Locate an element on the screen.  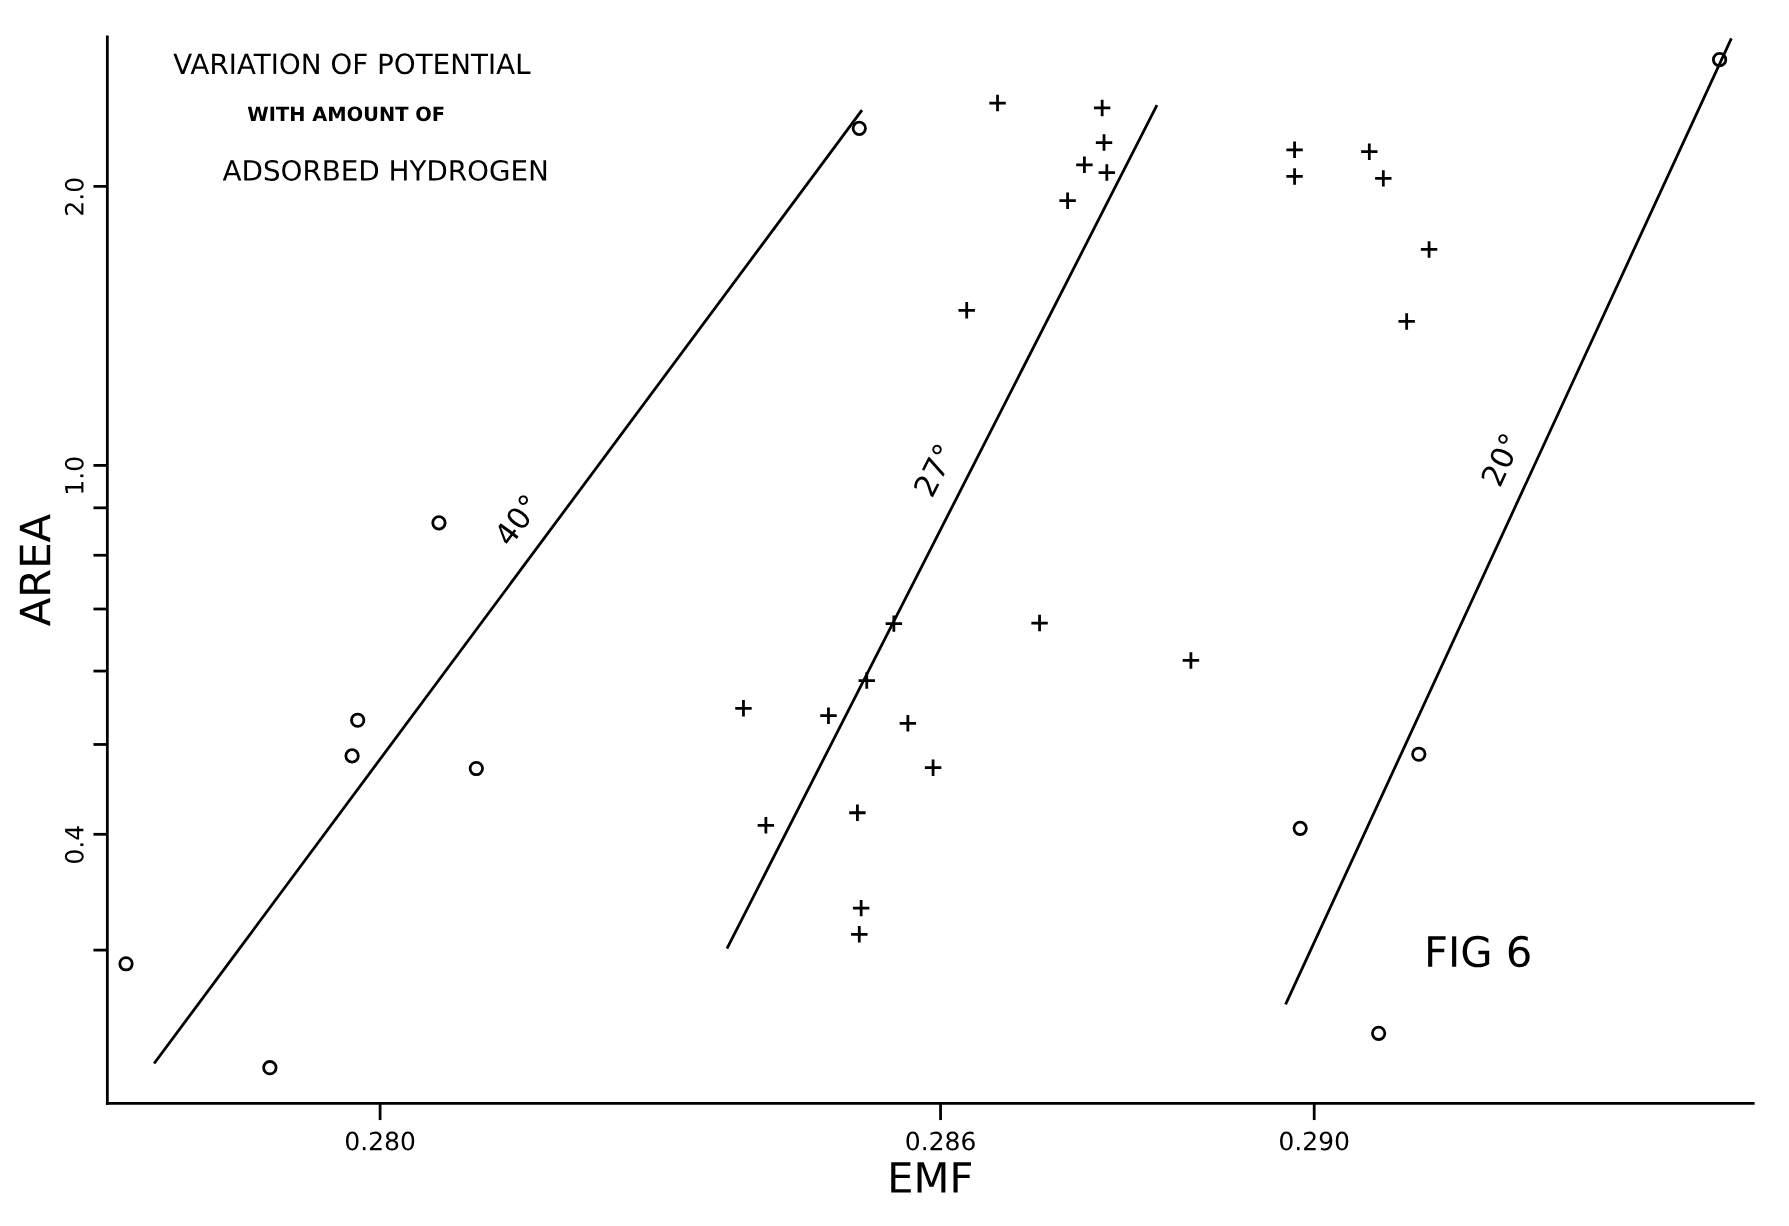
text: 40° is located at coordinates (516, 520).